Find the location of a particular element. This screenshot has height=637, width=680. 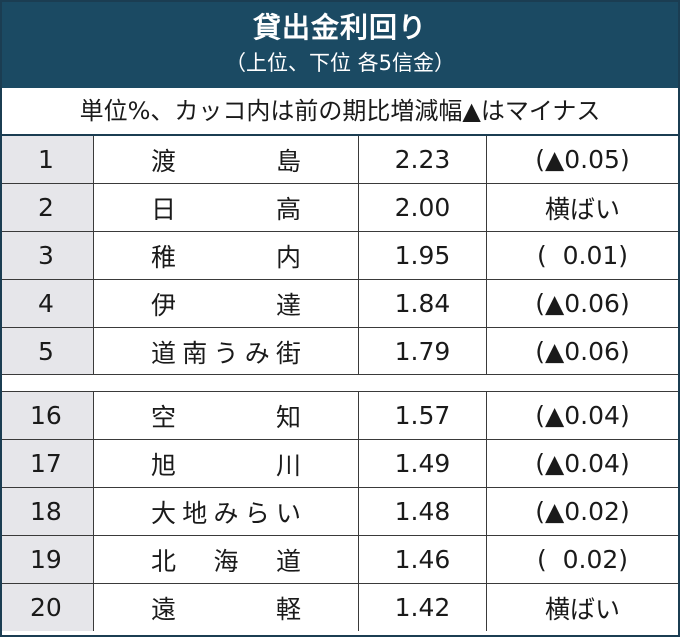

change-cell: ( 0.02) is located at coordinates (582, 559).